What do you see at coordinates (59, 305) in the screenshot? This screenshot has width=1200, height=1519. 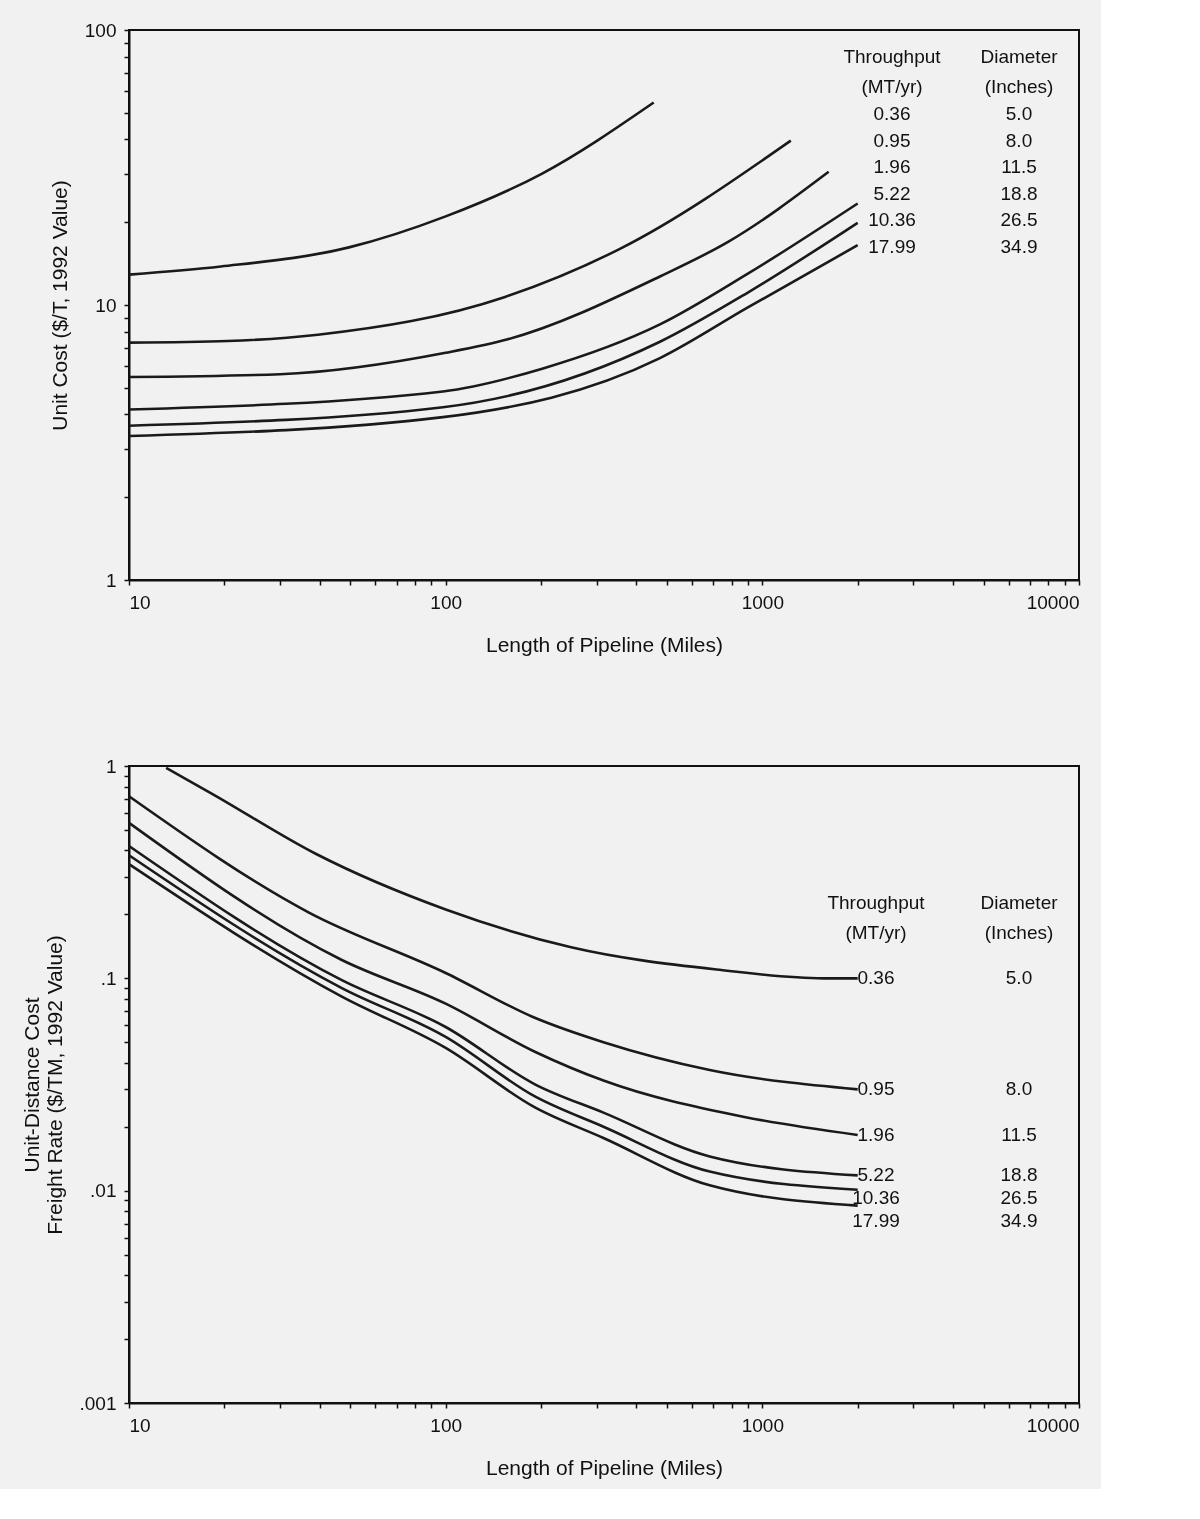 I see `y-axis-title: Unit Cost ($/T, 1992 Value)` at bounding box center [59, 305].